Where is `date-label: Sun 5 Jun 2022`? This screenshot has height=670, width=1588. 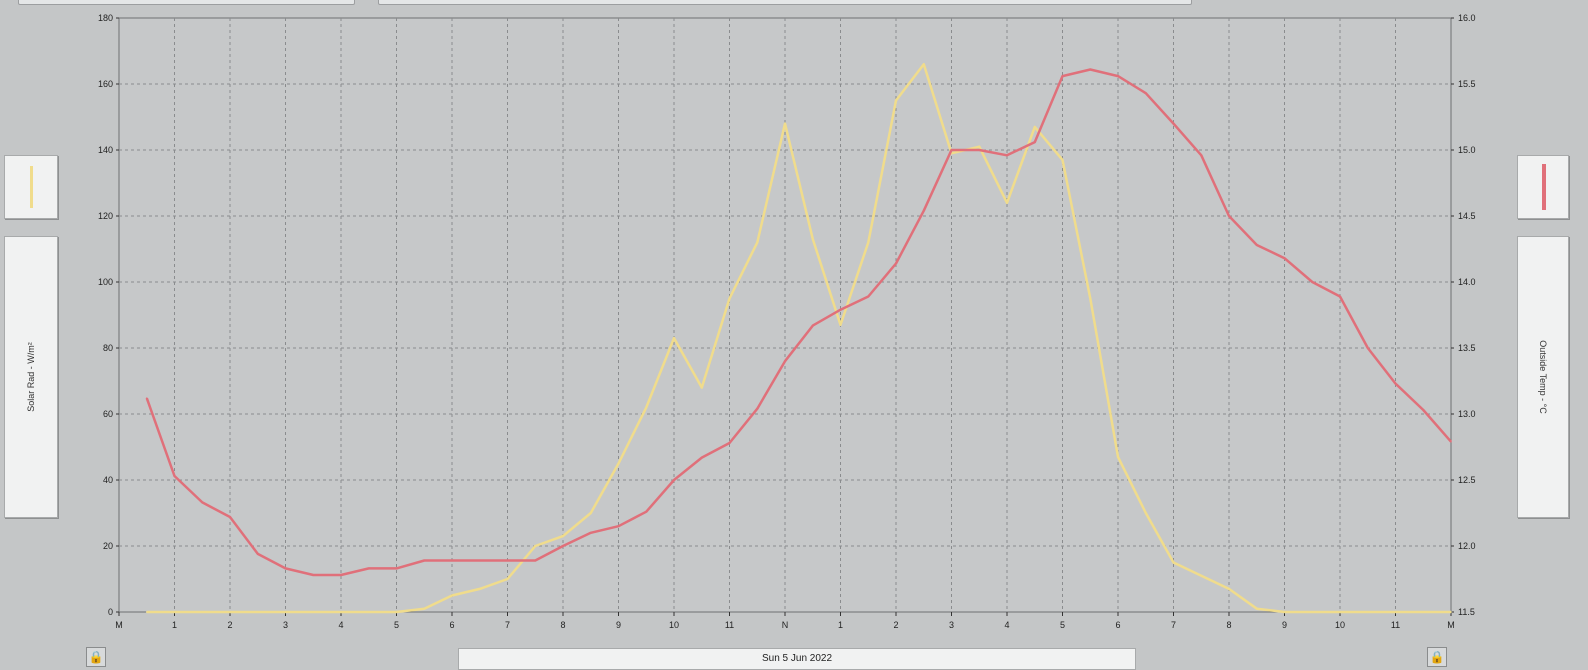 date-label: Sun 5 Jun 2022 is located at coordinates (797, 659).